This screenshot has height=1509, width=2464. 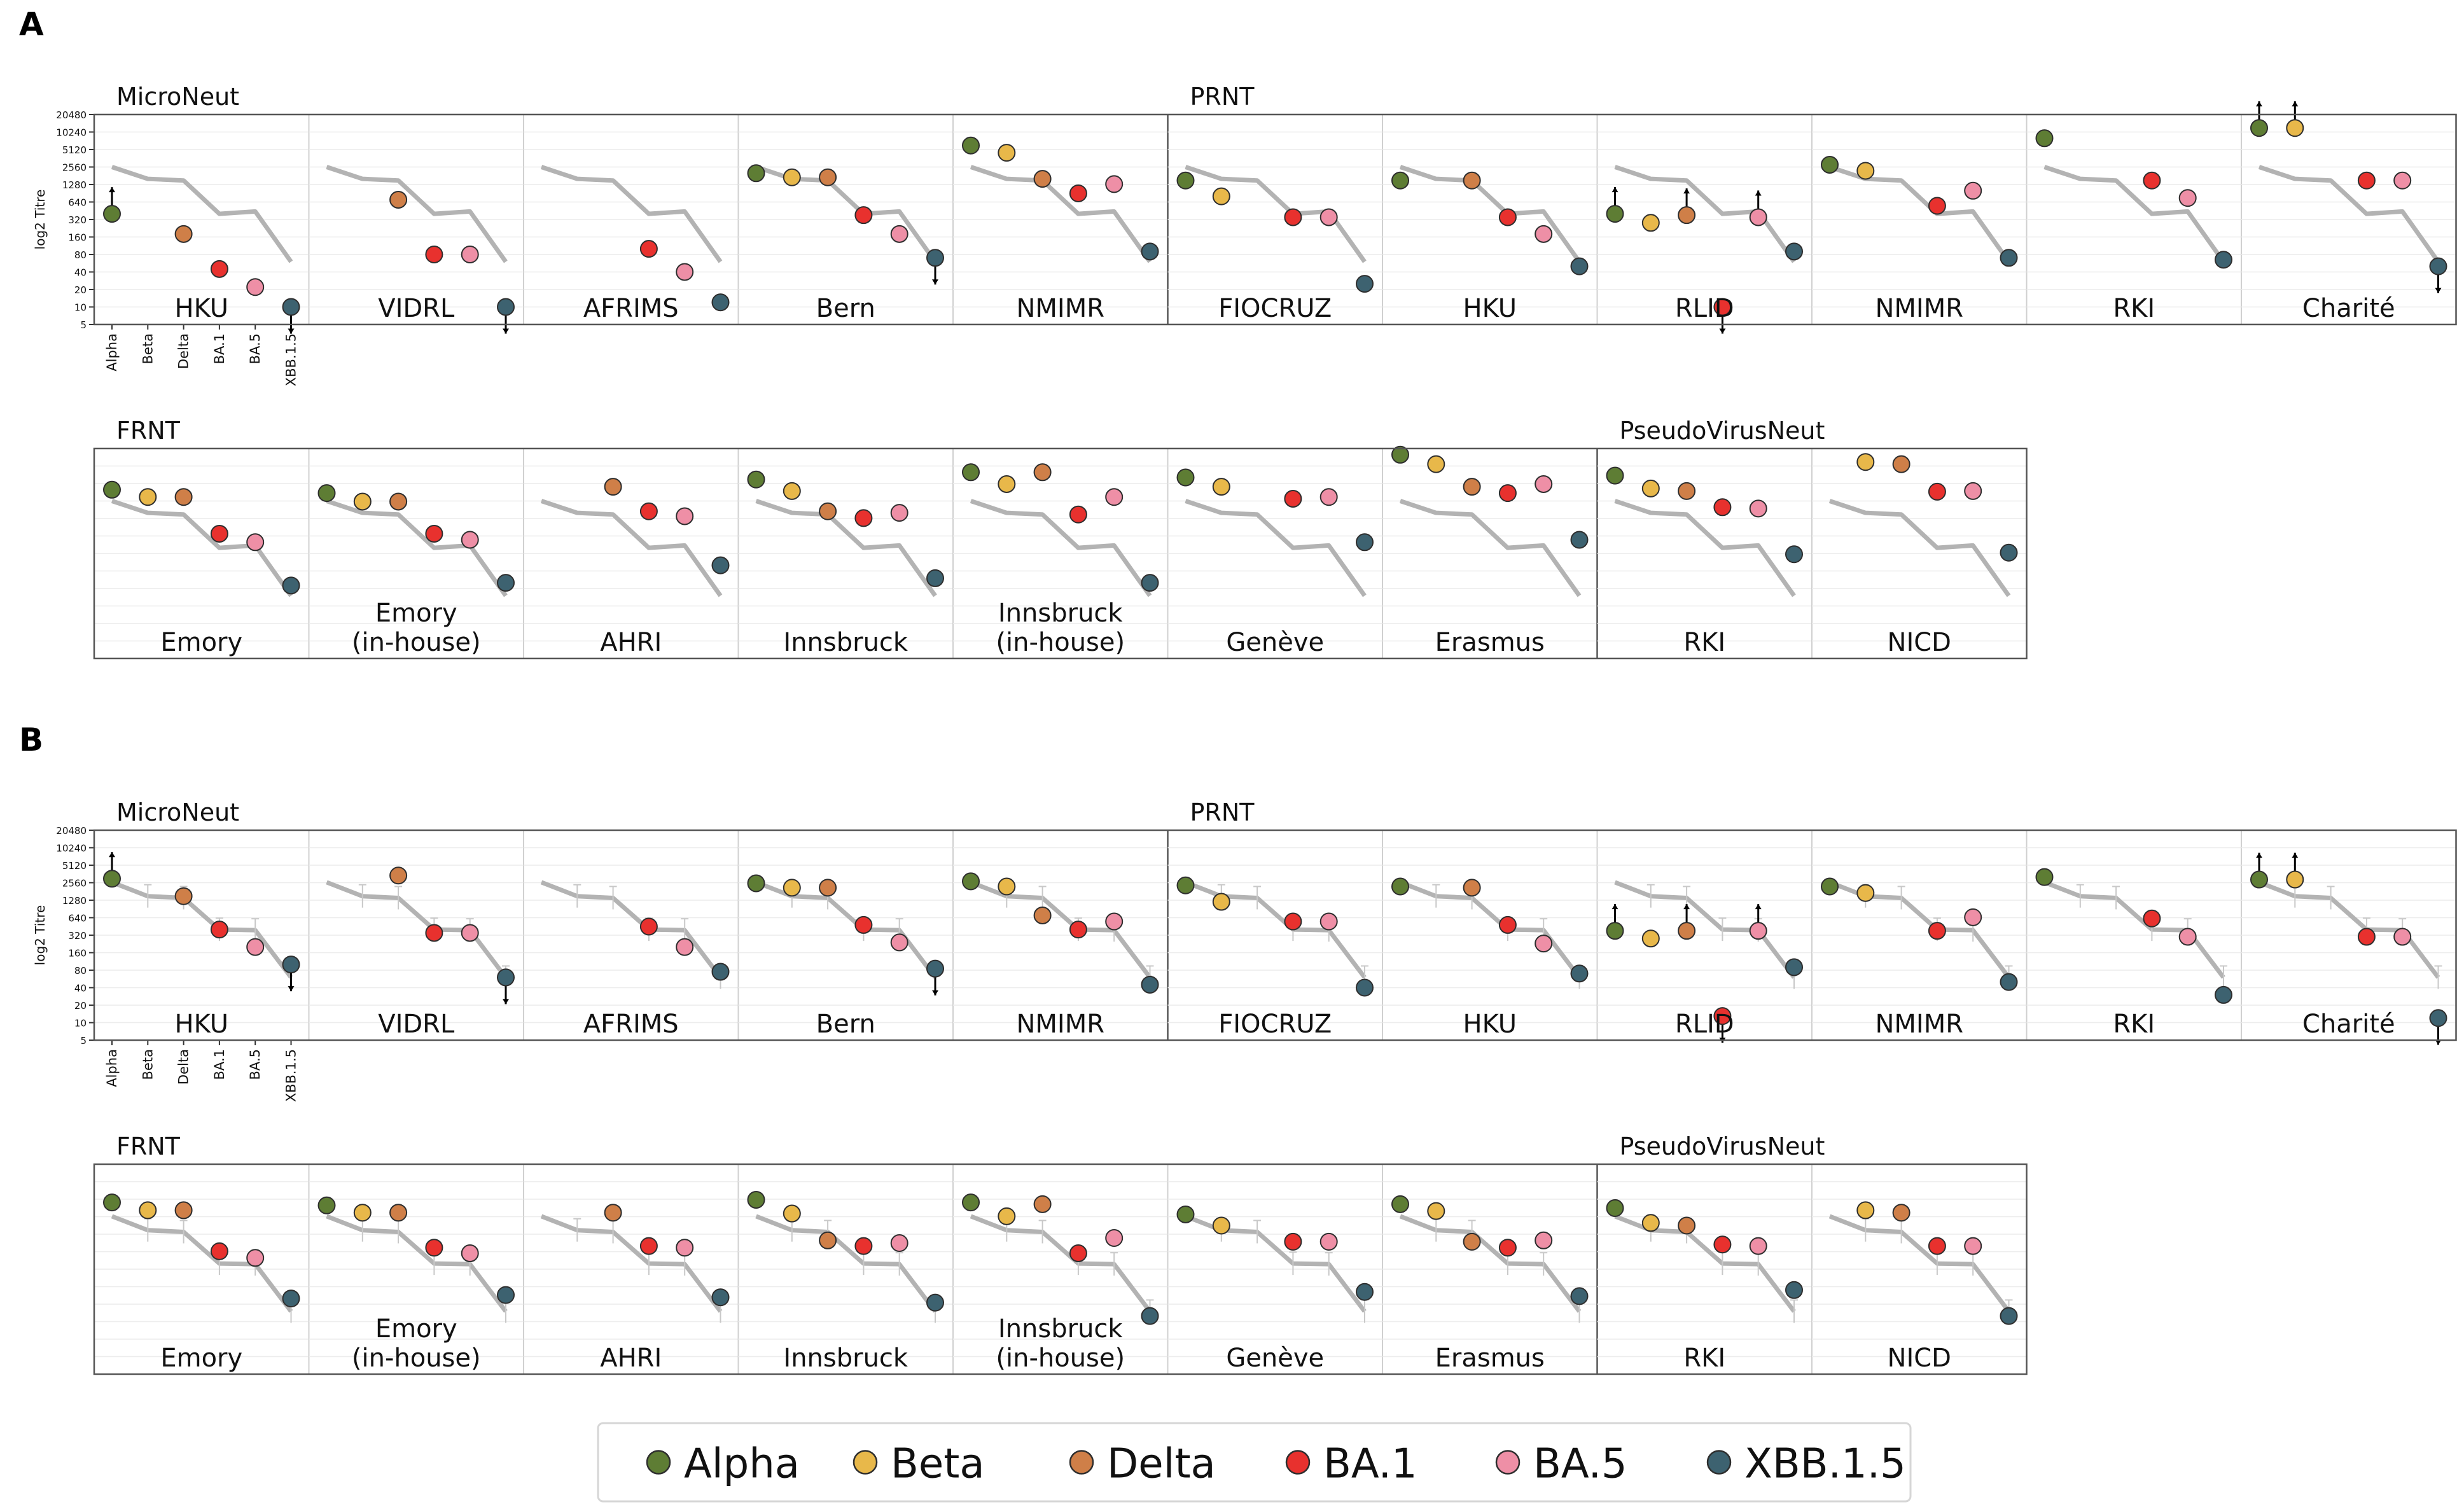 I want to click on lab-label: Emory, so click(x=416, y=613).